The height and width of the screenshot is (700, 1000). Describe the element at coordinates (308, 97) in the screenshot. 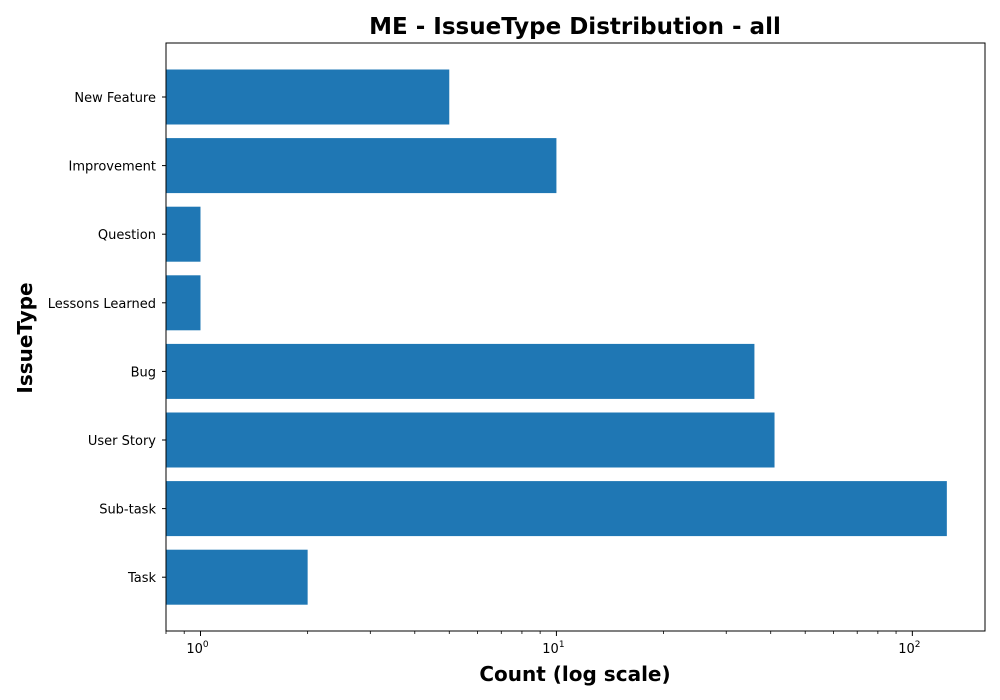

I see `bar-new-feature` at that location.